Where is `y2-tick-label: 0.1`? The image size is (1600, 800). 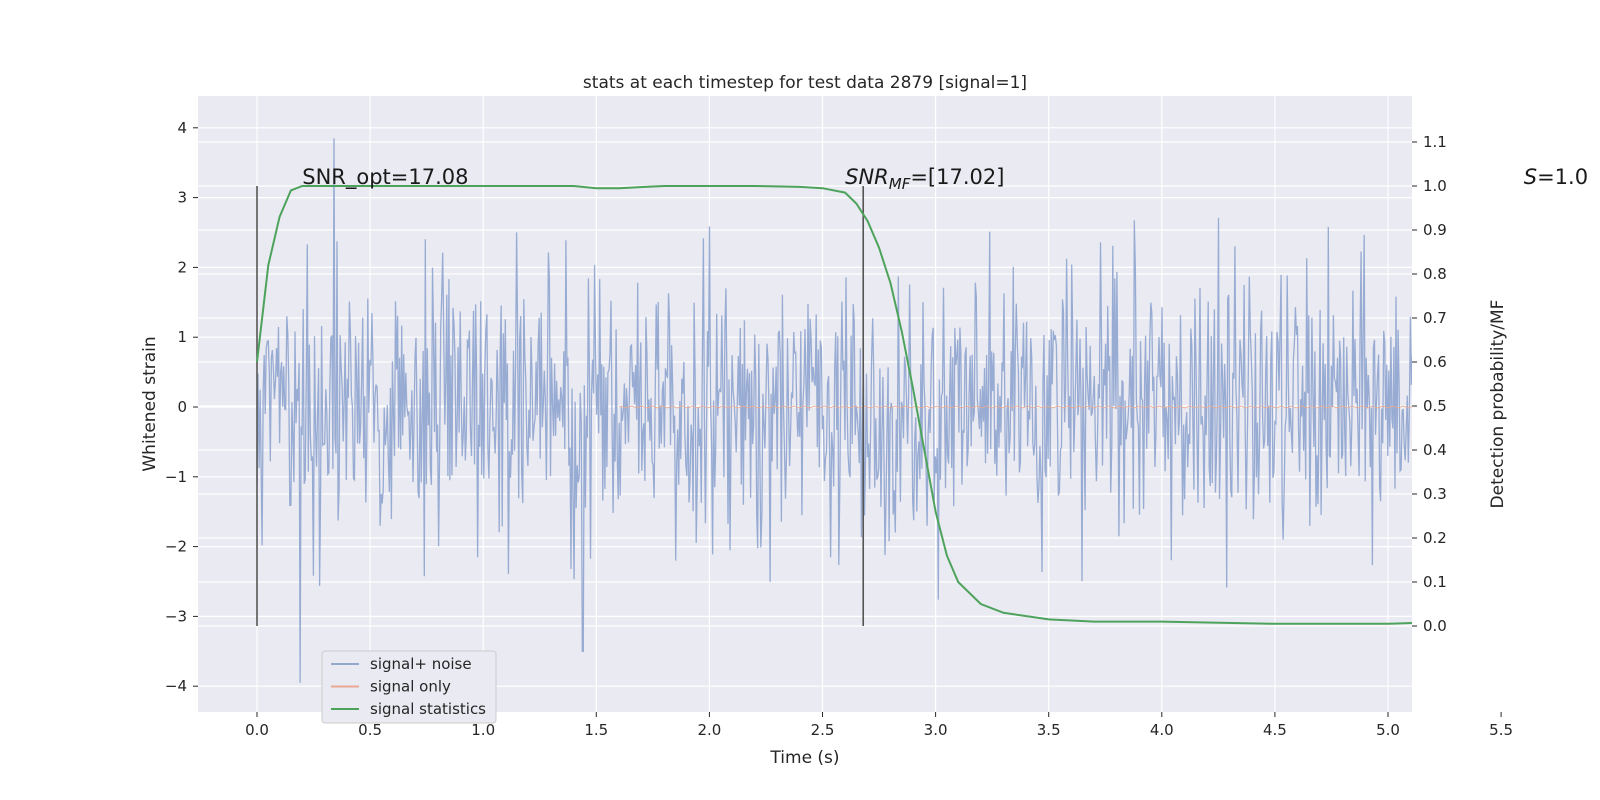
y2-tick-label: 0.1 is located at coordinates (1435, 582).